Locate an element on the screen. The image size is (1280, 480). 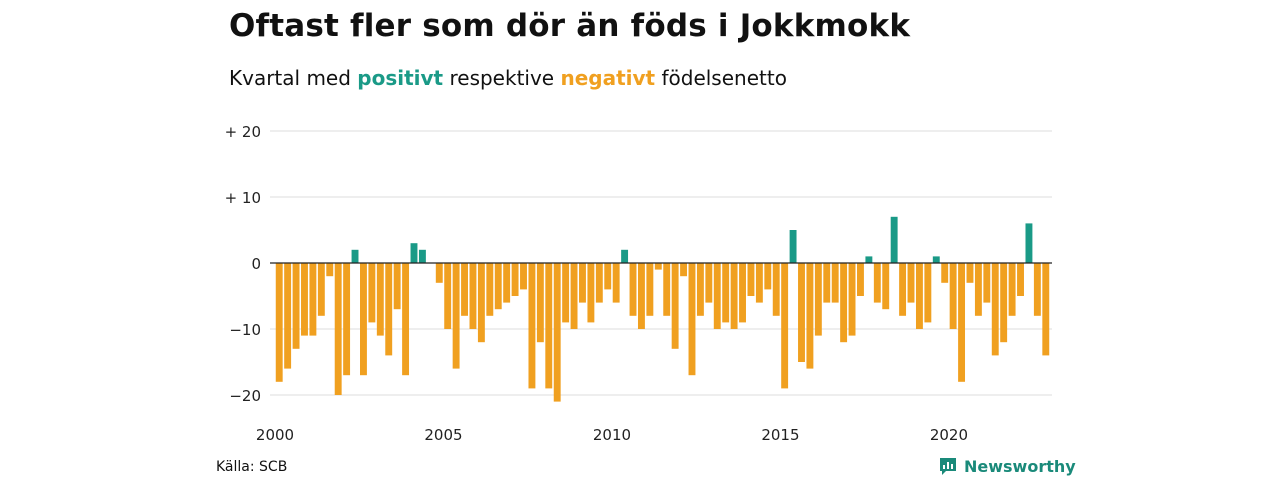
brand-logo: Newsworthy is located at coordinates (1007, 466).